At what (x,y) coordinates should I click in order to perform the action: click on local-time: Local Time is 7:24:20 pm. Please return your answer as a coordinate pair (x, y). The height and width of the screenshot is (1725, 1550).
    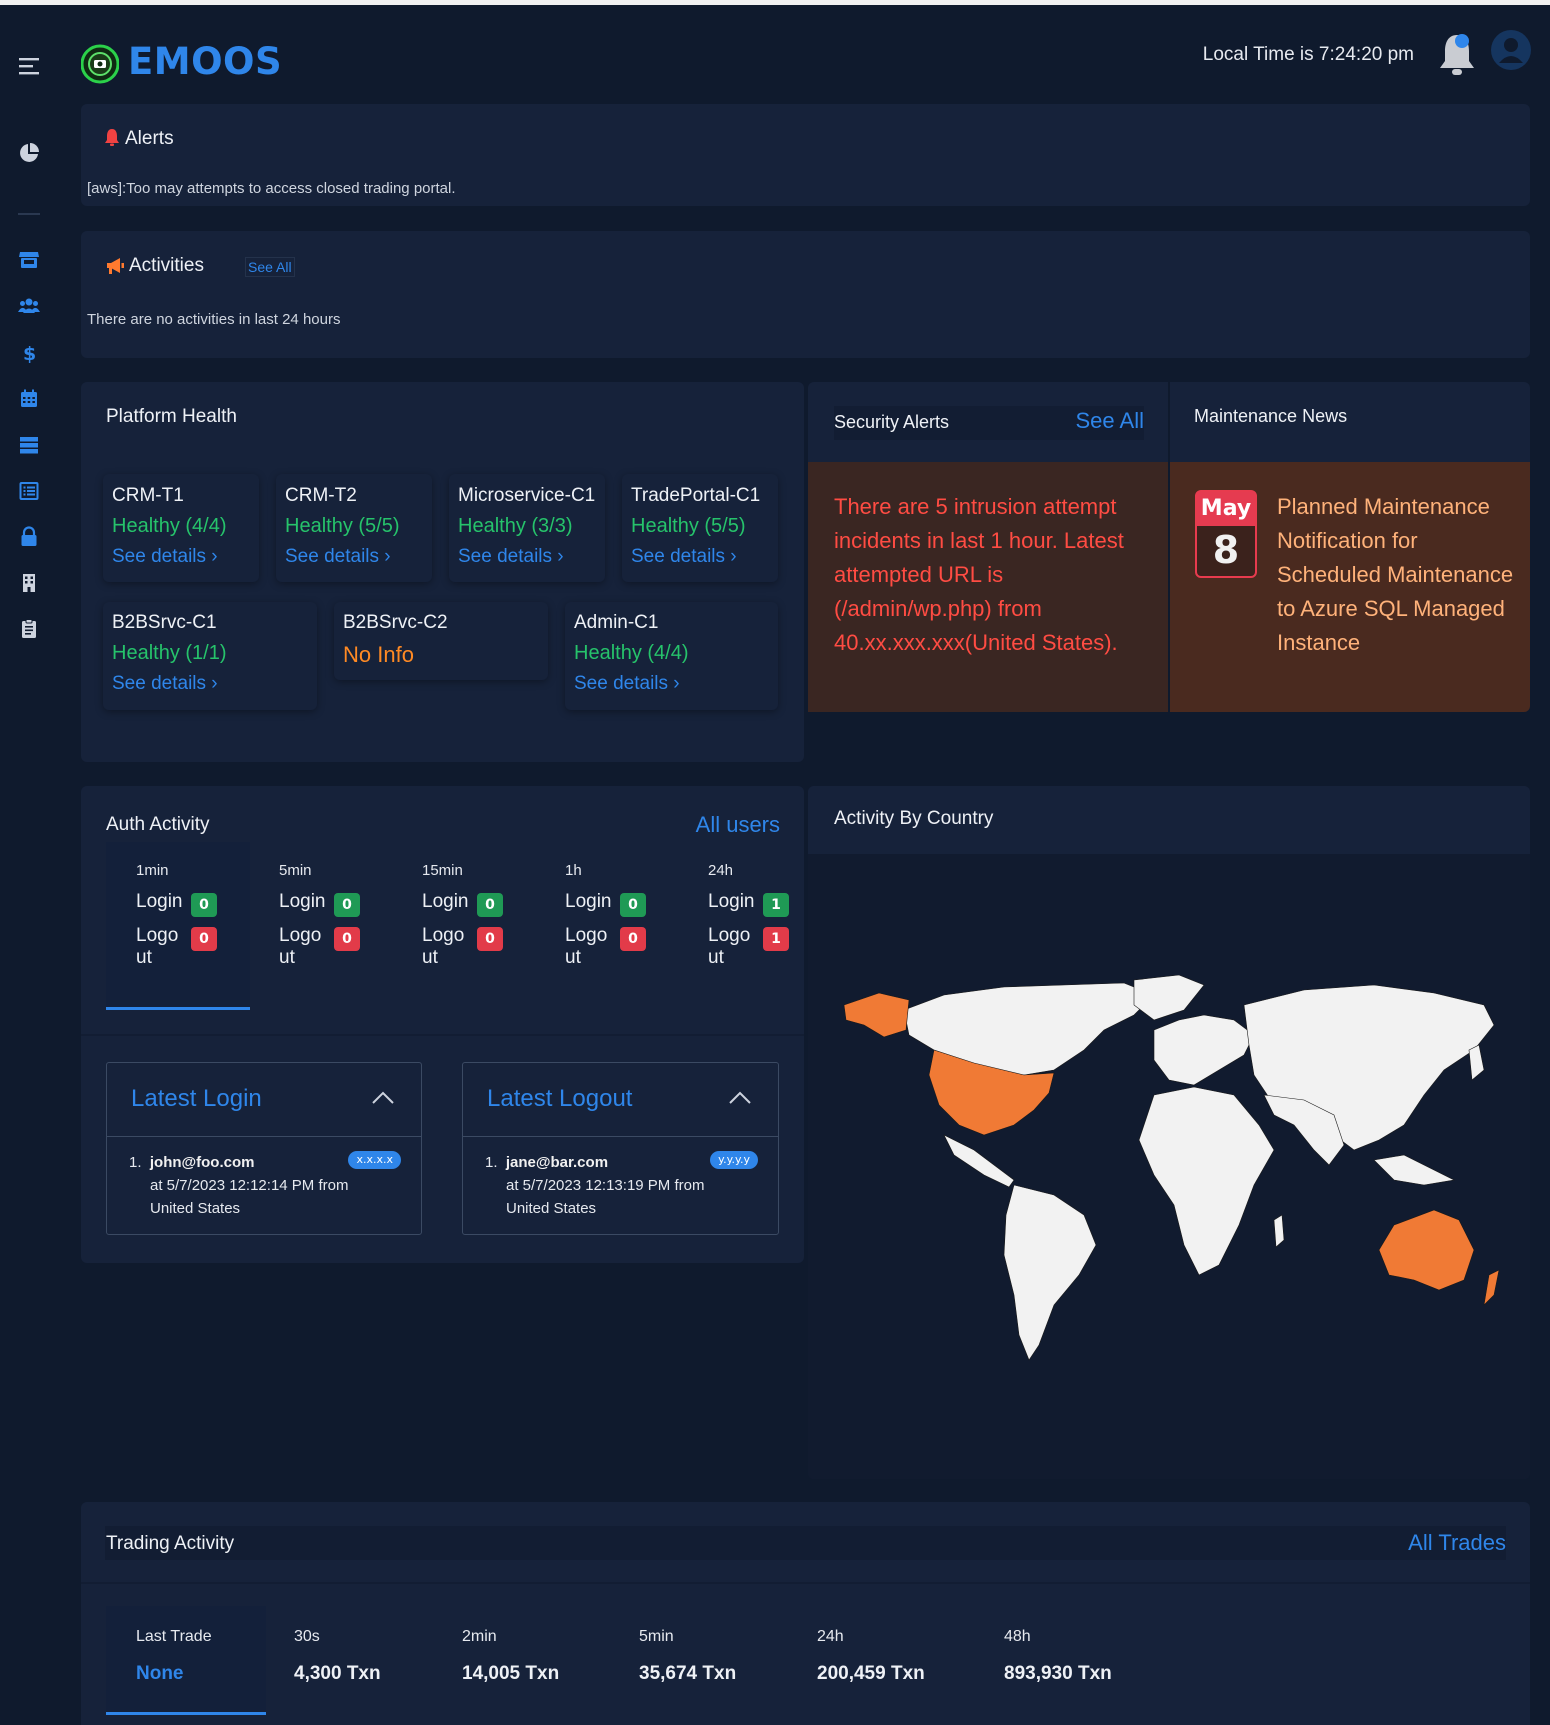
    Looking at the image, I should click on (1308, 54).